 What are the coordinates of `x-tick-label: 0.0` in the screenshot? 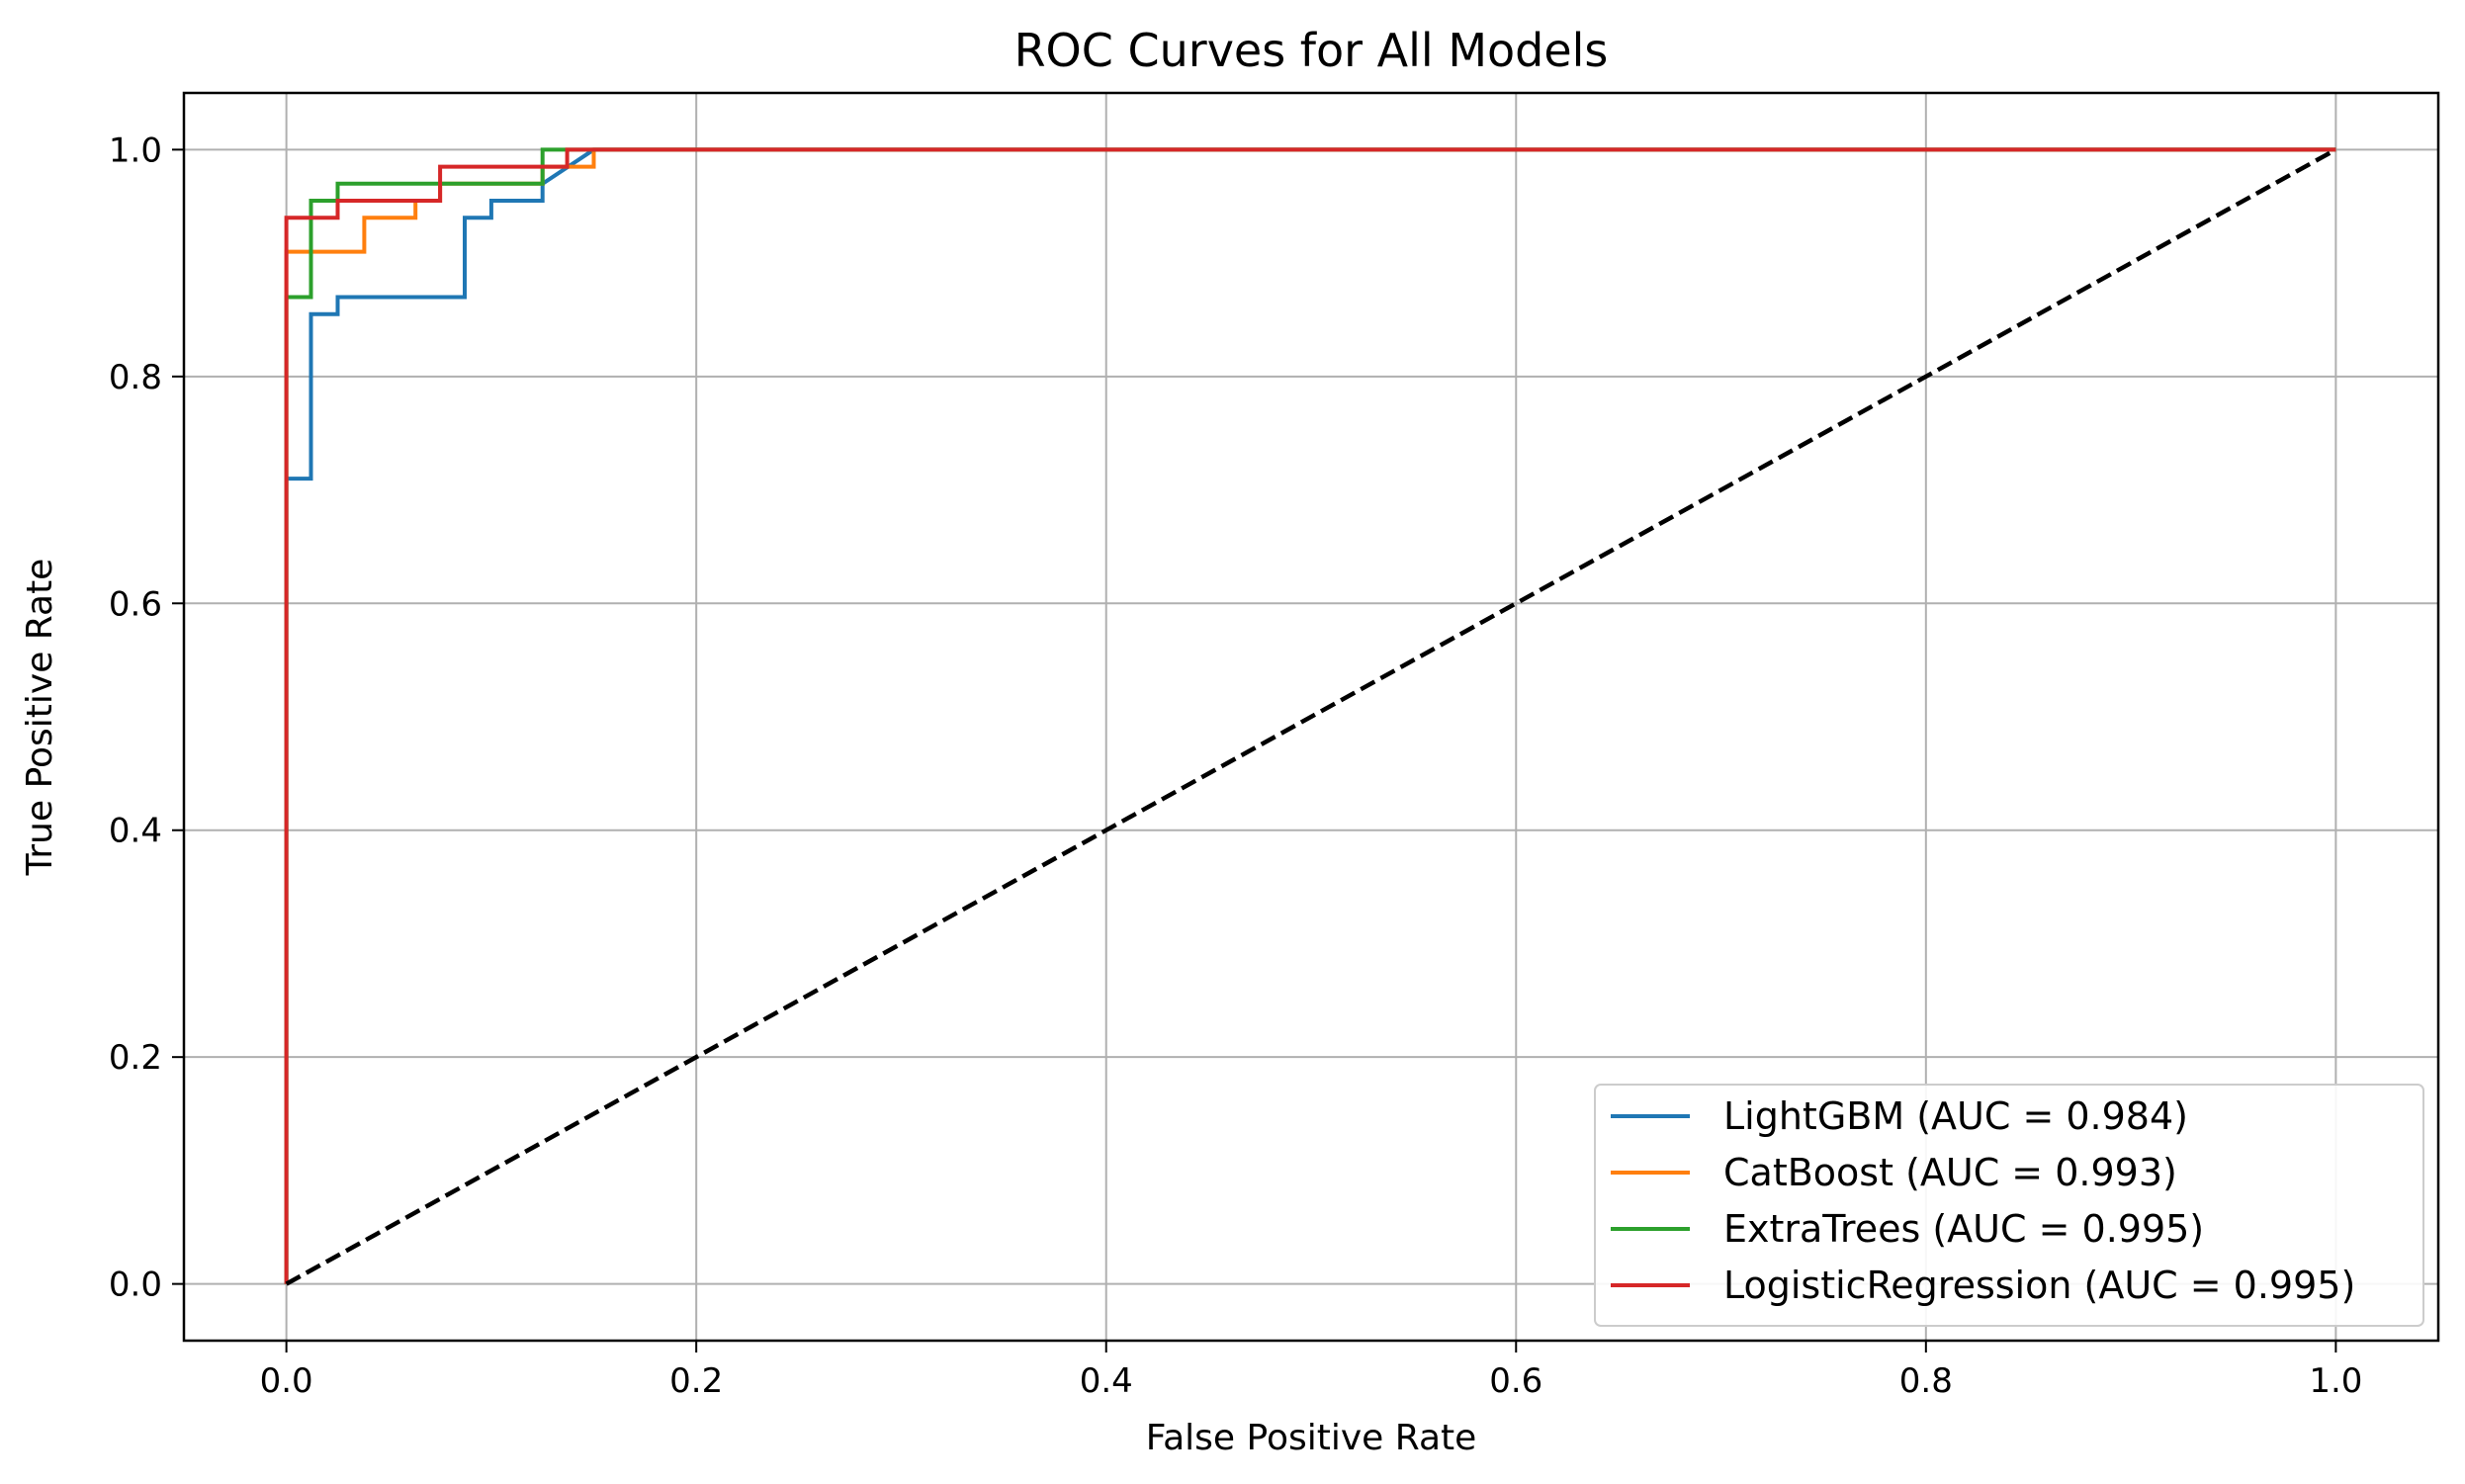 It's located at (286, 1381).